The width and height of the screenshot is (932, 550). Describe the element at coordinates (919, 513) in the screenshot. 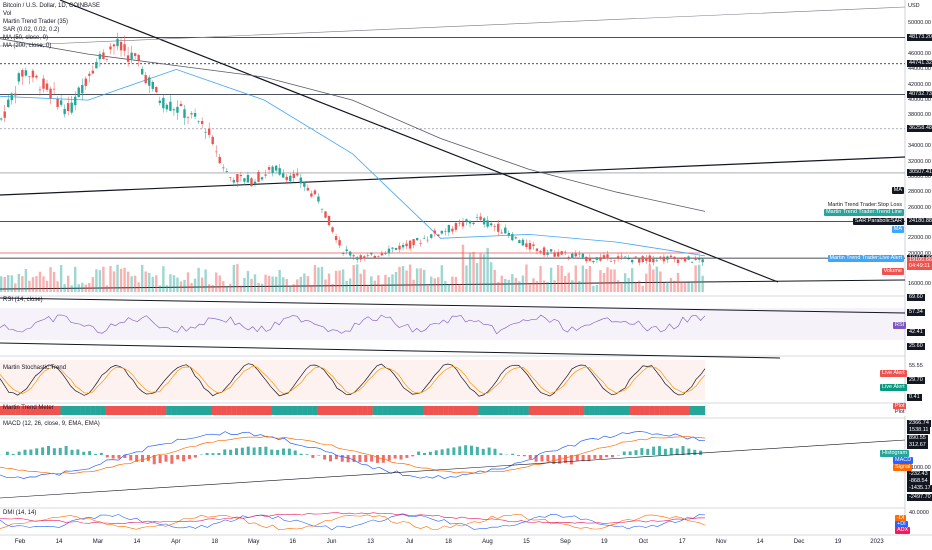

I see `dmi-marker: 40.0000` at that location.